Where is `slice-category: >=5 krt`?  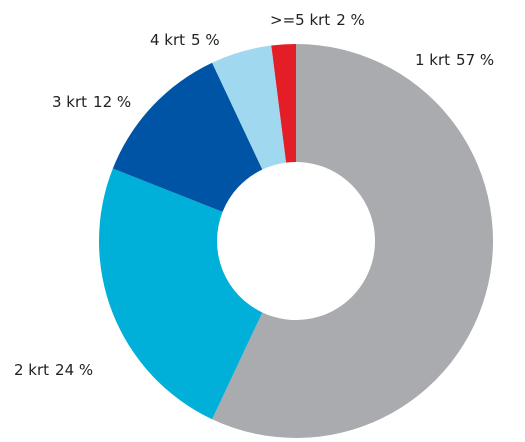 slice-category: >=5 krt is located at coordinates (300, 20).